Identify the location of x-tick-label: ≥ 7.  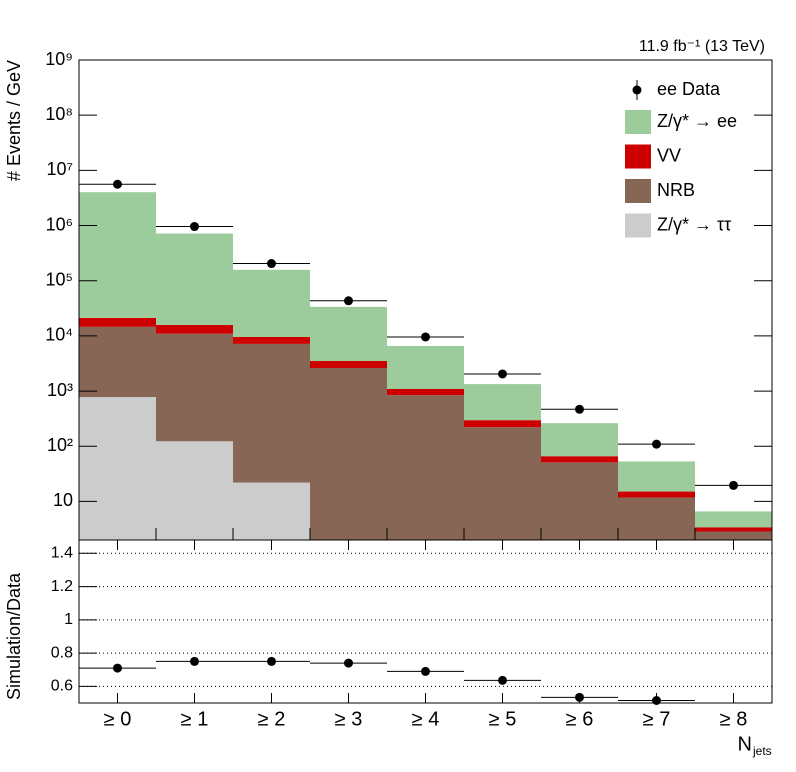
(657, 719).